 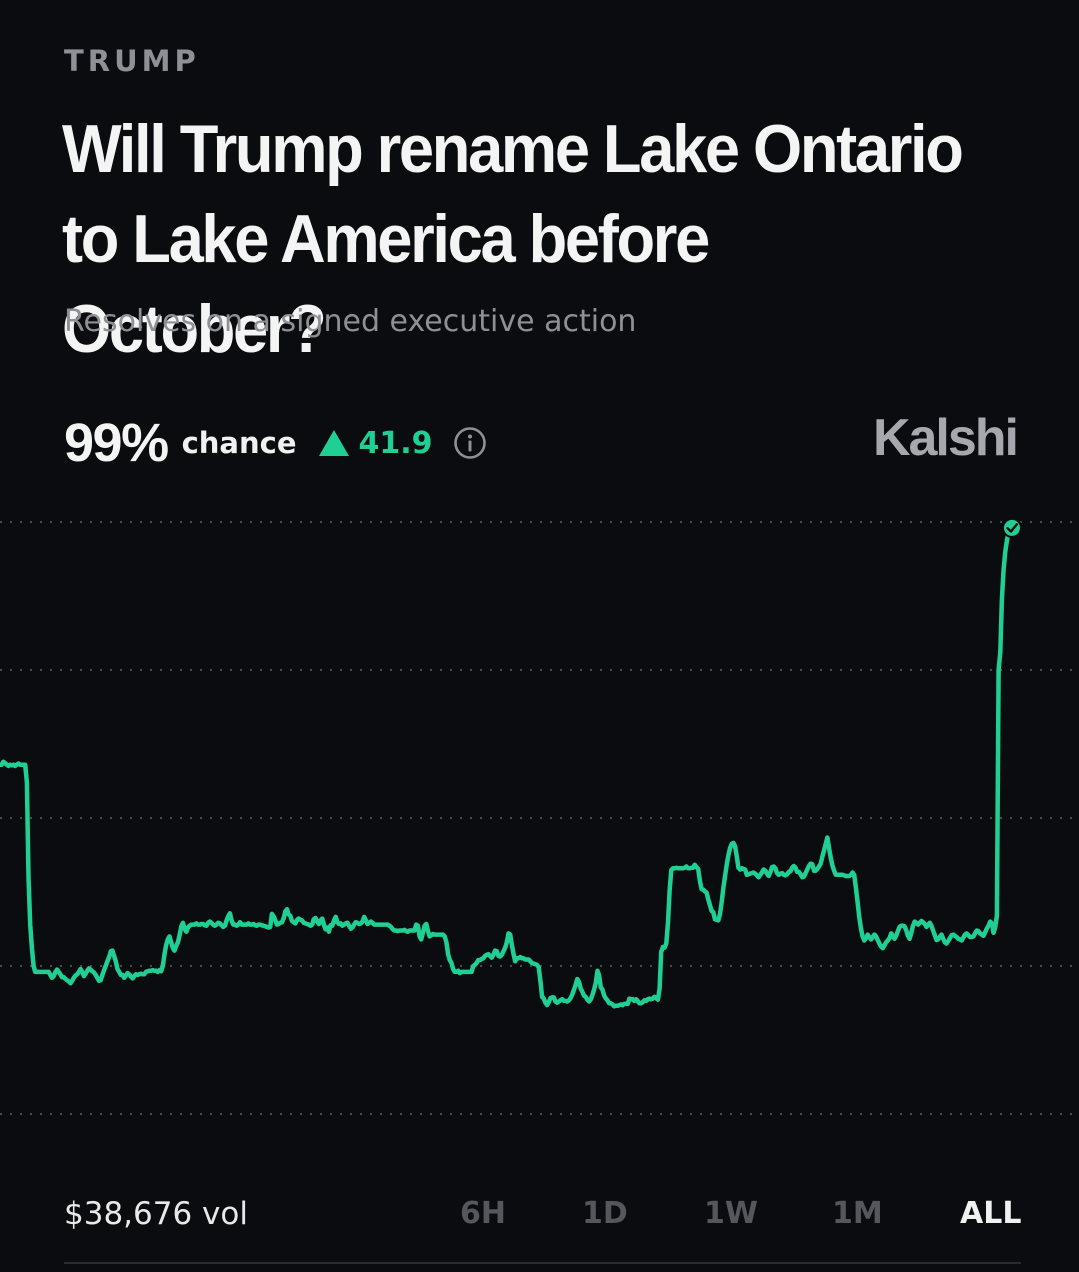 I want to click on range-tab-1m: 1M, so click(x=857, y=1213).